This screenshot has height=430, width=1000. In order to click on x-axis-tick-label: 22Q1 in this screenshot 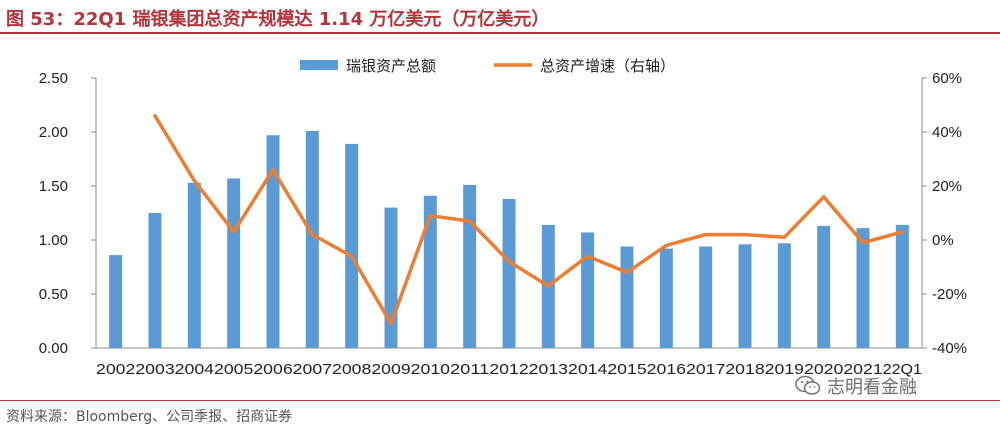, I will do `click(902, 369)`.